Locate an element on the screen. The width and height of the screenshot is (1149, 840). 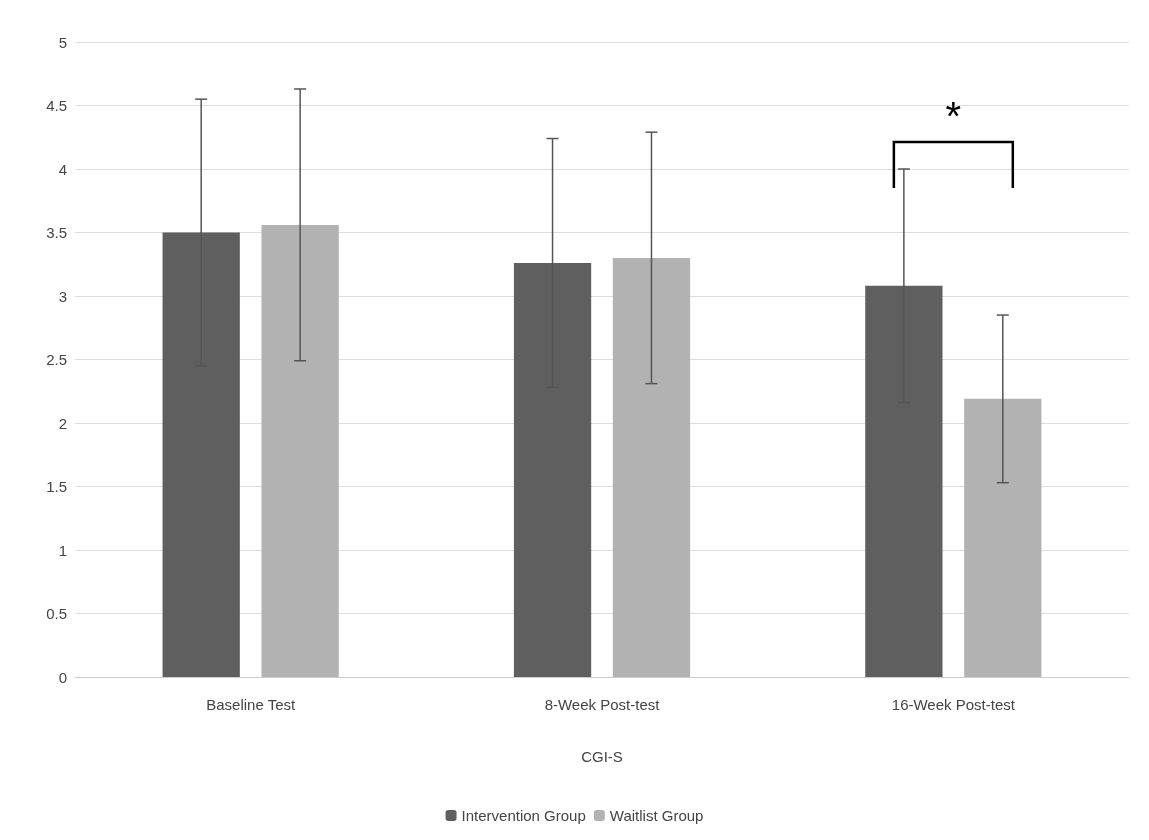
y-tick-label: 1 is located at coordinates (62, 550).